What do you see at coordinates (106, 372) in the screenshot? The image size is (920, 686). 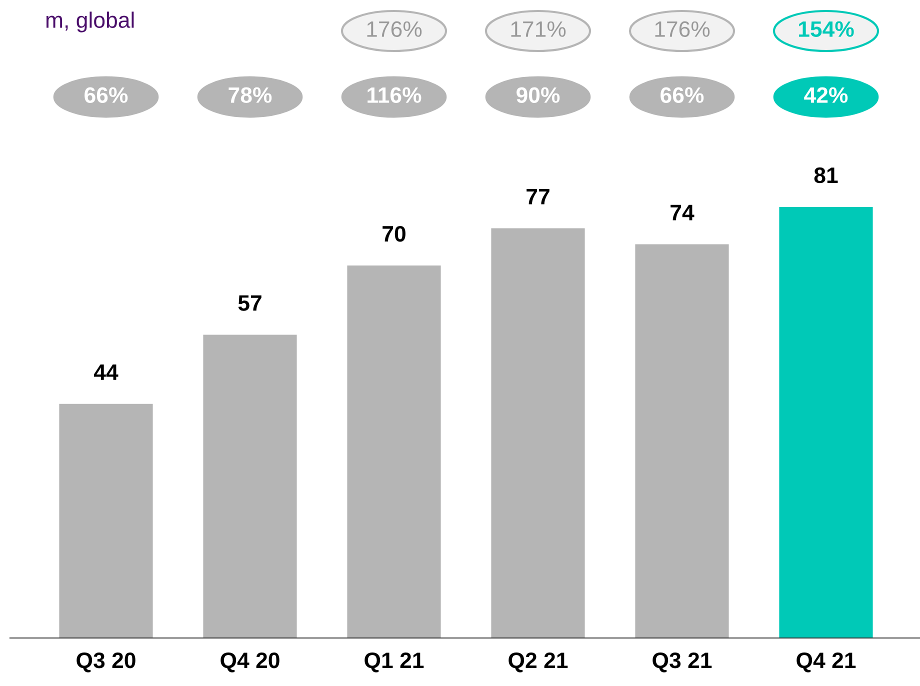 I see `data-label: 44` at bounding box center [106, 372].